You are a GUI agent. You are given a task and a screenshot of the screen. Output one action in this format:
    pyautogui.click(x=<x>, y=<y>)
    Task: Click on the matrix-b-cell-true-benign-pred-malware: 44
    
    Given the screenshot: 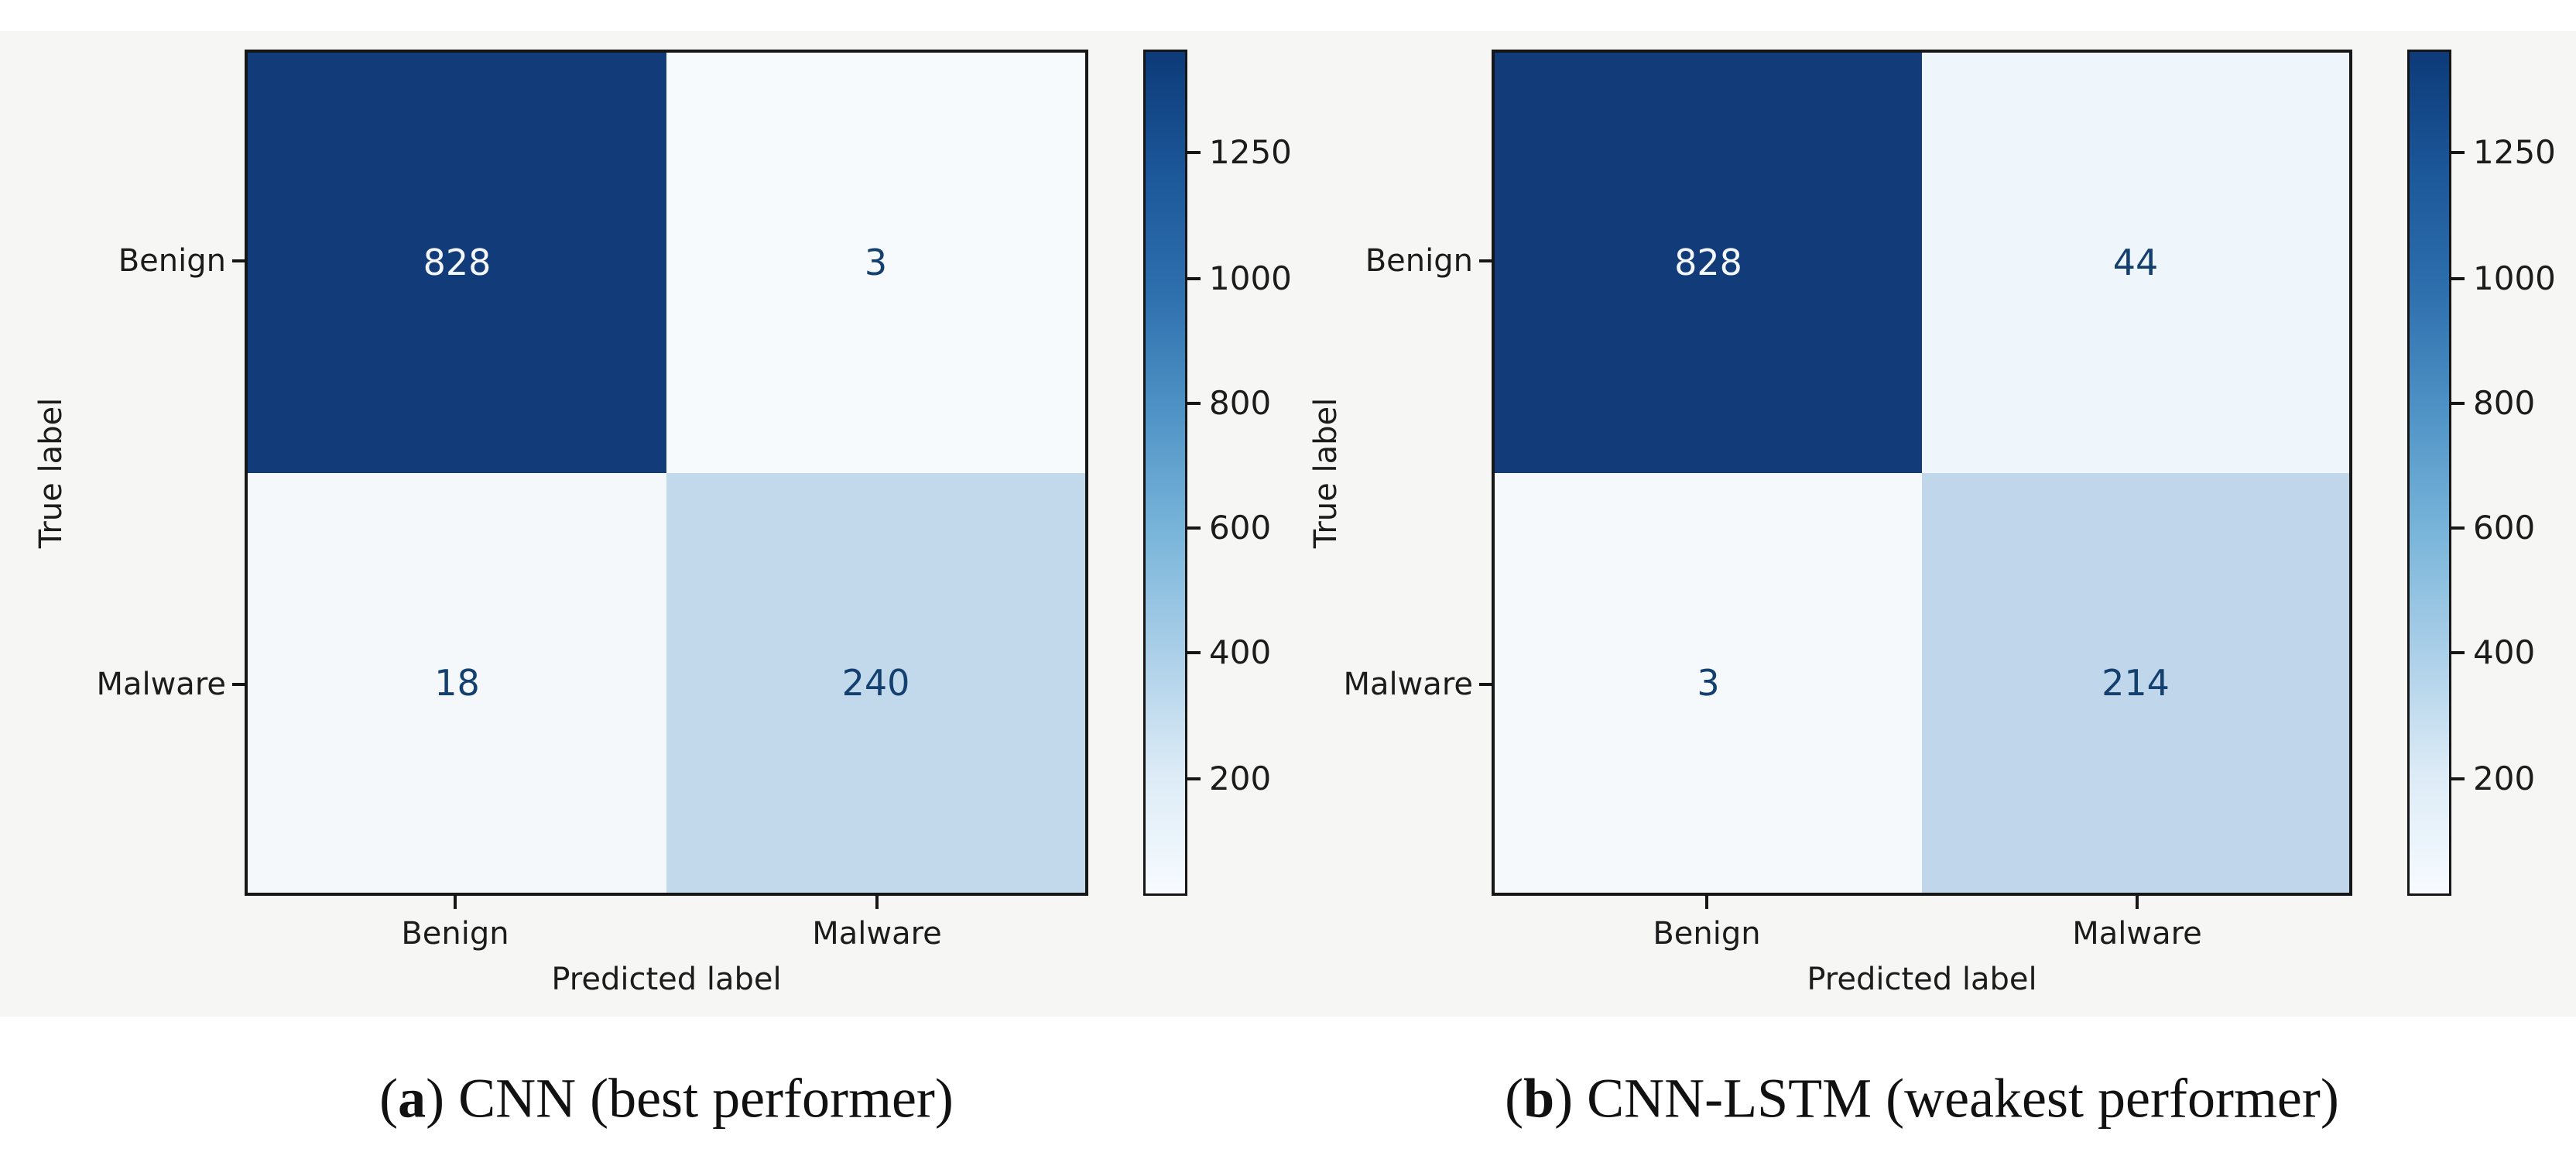 What is the action you would take?
    pyautogui.click(x=2135, y=263)
    